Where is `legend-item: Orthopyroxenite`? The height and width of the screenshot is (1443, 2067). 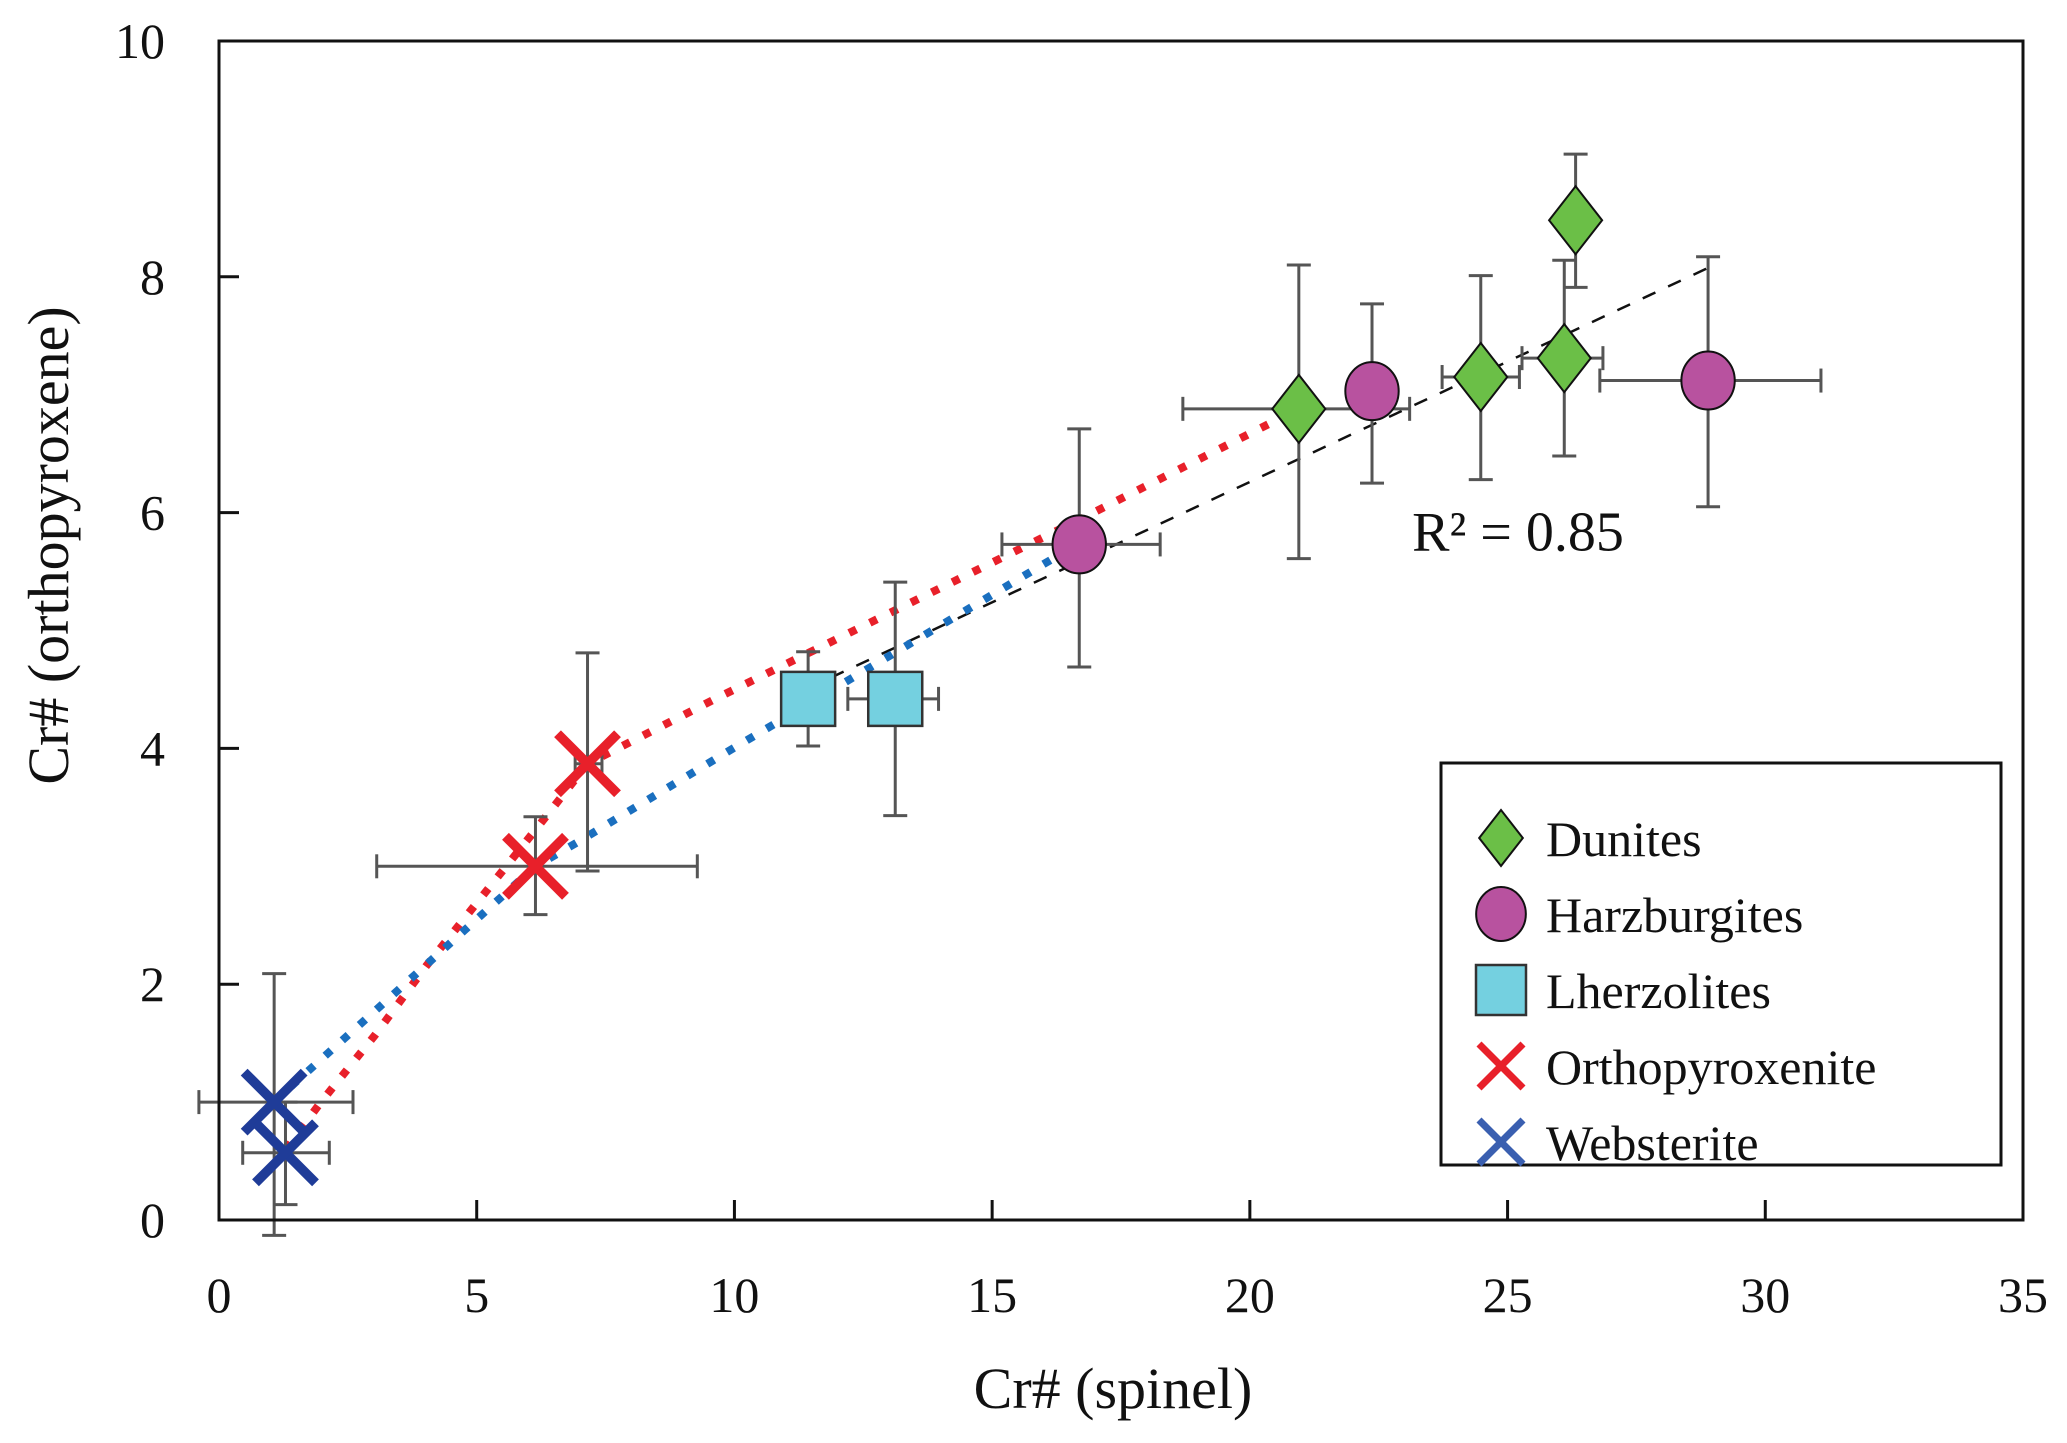 legend-item: Orthopyroxenite is located at coordinates (1676, 1067).